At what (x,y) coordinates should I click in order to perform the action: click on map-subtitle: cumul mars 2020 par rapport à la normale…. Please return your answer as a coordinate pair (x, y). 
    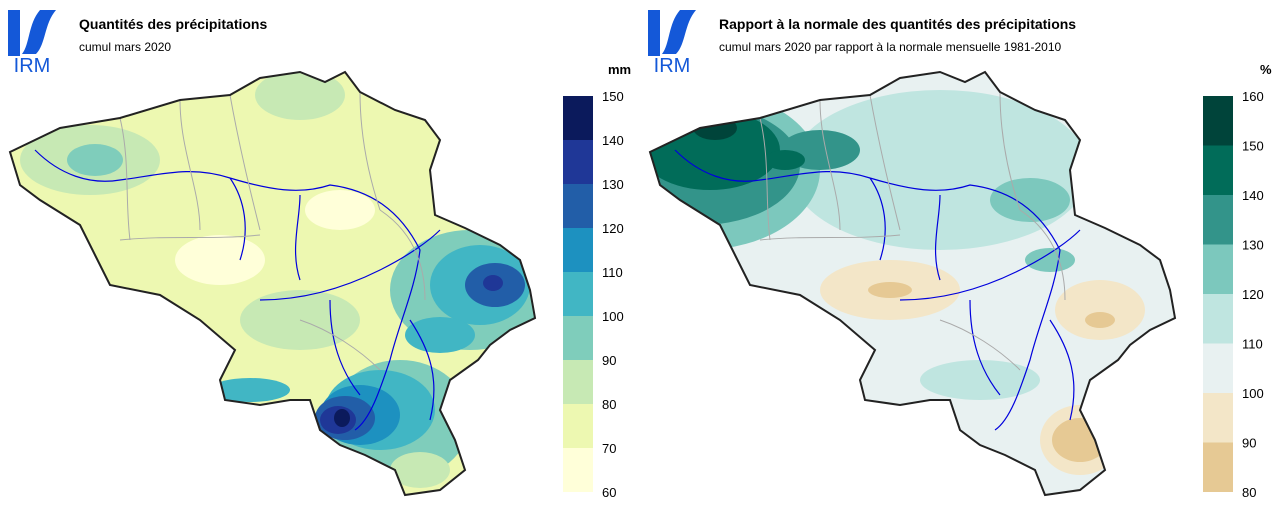
    Looking at the image, I should click on (890, 47).